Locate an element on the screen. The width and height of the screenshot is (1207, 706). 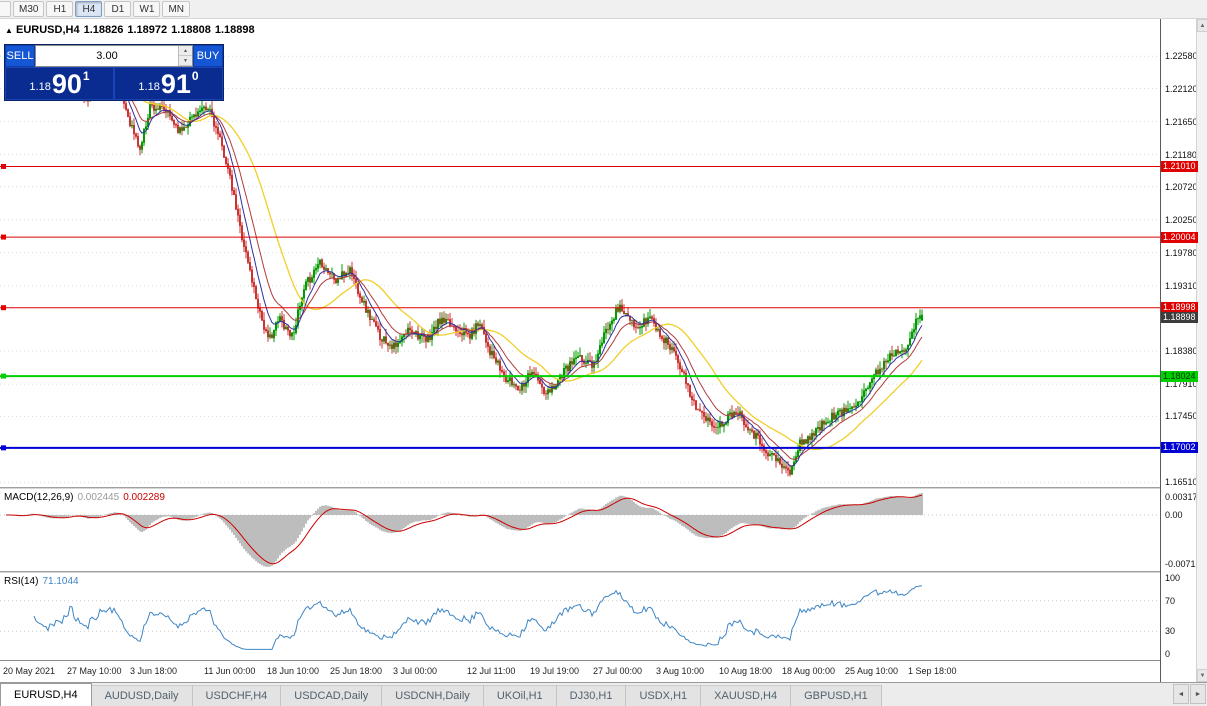
timeframe-button-w1: W1 is located at coordinates (147, 9).